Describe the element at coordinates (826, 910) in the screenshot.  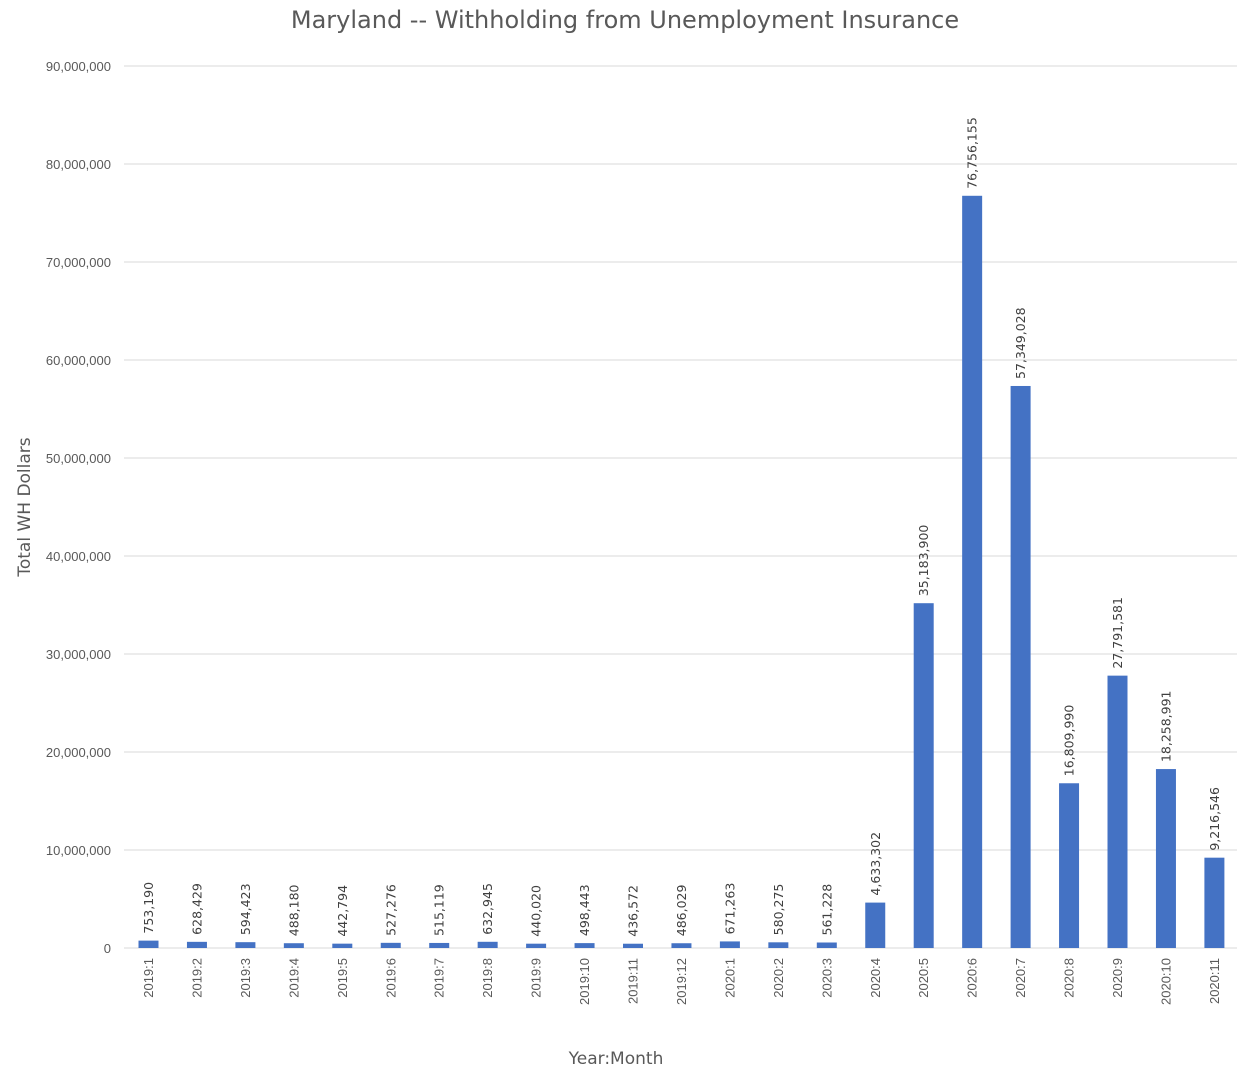
I see `data-label: 561,228` at that location.